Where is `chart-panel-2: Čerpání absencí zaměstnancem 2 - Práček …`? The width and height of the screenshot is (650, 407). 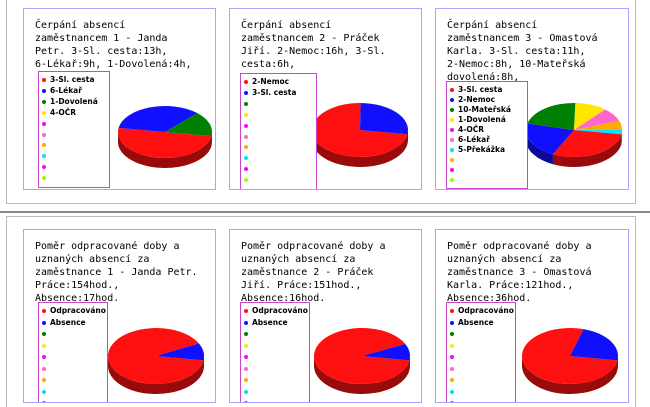 chart-panel-2: Čerpání absencí zaměstnancem 2 - Práček … is located at coordinates (325, 99).